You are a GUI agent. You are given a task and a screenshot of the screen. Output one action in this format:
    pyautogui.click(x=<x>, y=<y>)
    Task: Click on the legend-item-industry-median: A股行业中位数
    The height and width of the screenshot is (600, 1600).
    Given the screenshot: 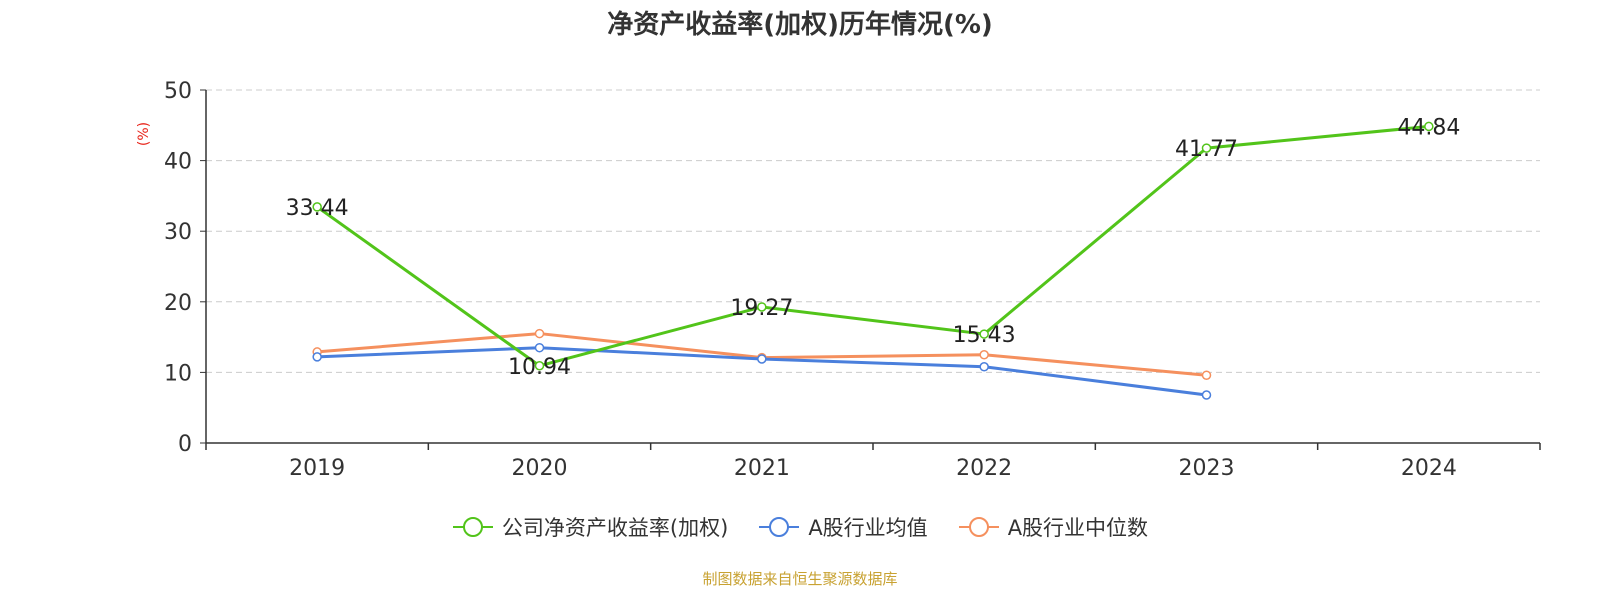 What is the action you would take?
    pyautogui.click(x=1053, y=527)
    